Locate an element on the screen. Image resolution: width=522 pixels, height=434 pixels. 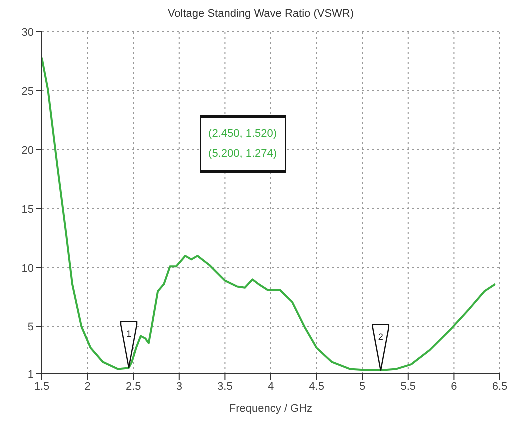
x-tick-label: 4.5 is located at coordinates (316, 386).